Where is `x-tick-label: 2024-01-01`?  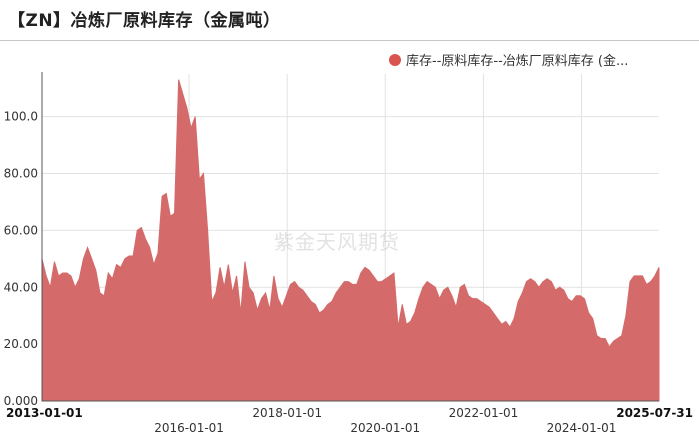 x-tick-label: 2024-01-01 is located at coordinates (582, 428).